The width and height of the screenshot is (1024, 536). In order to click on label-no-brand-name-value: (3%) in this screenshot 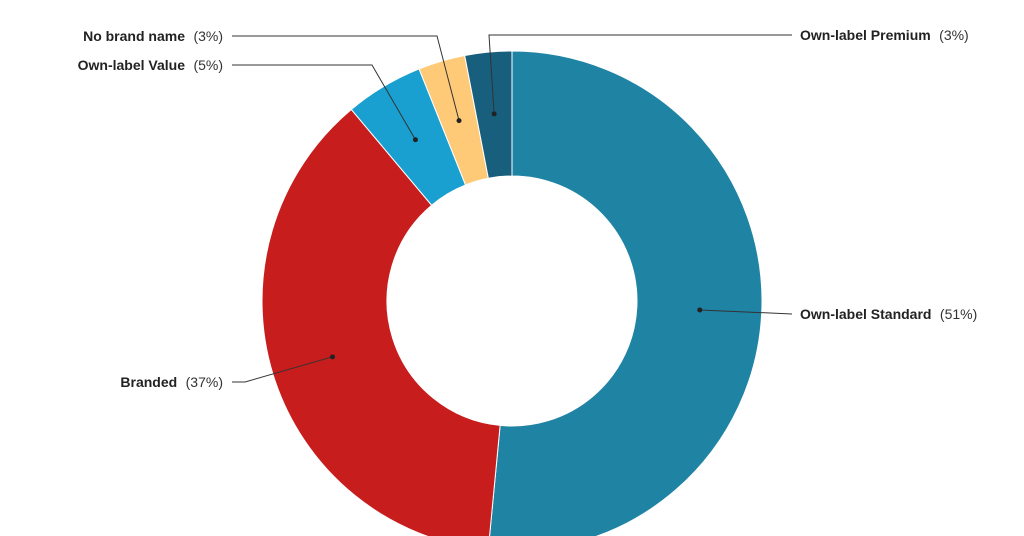, I will do `click(208, 36)`.